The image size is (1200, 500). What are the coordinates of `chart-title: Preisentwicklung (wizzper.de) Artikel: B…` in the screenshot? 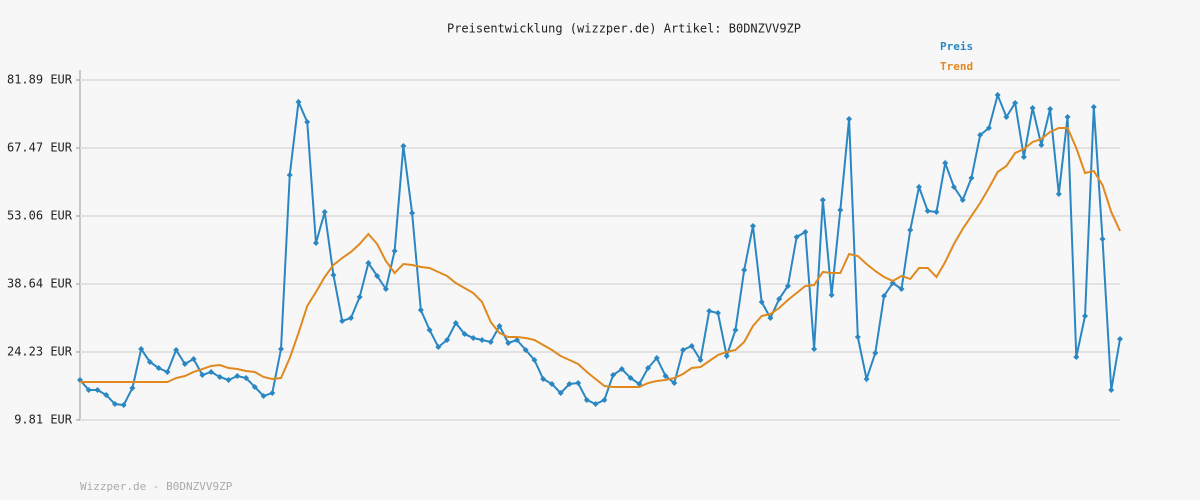 It's located at (624, 29).